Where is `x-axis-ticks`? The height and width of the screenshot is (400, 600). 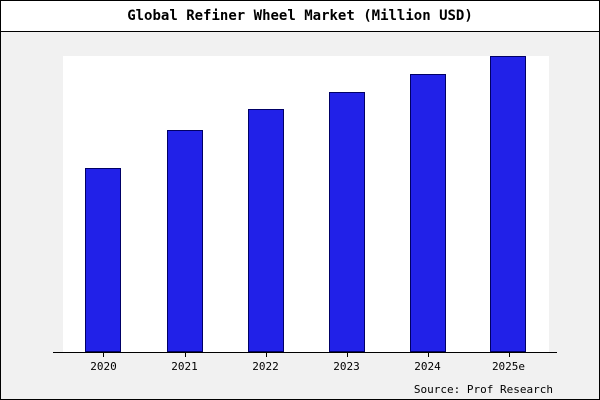 x-axis-ticks is located at coordinates (306, 355).